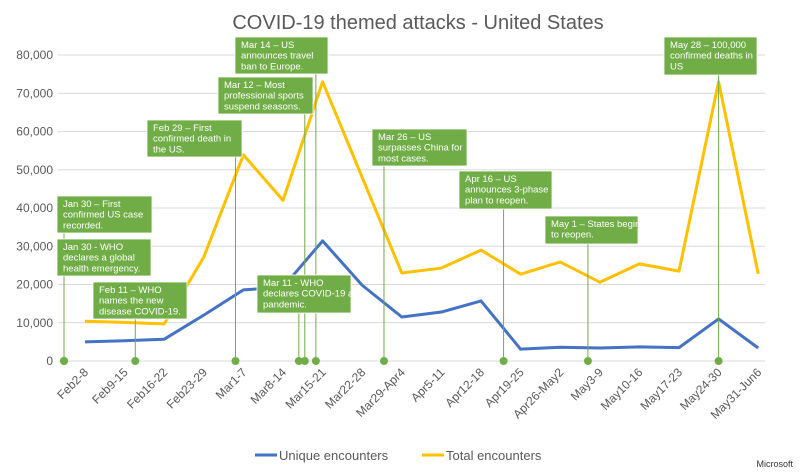  I want to click on callout-text: plan to reopen., so click(496, 200).